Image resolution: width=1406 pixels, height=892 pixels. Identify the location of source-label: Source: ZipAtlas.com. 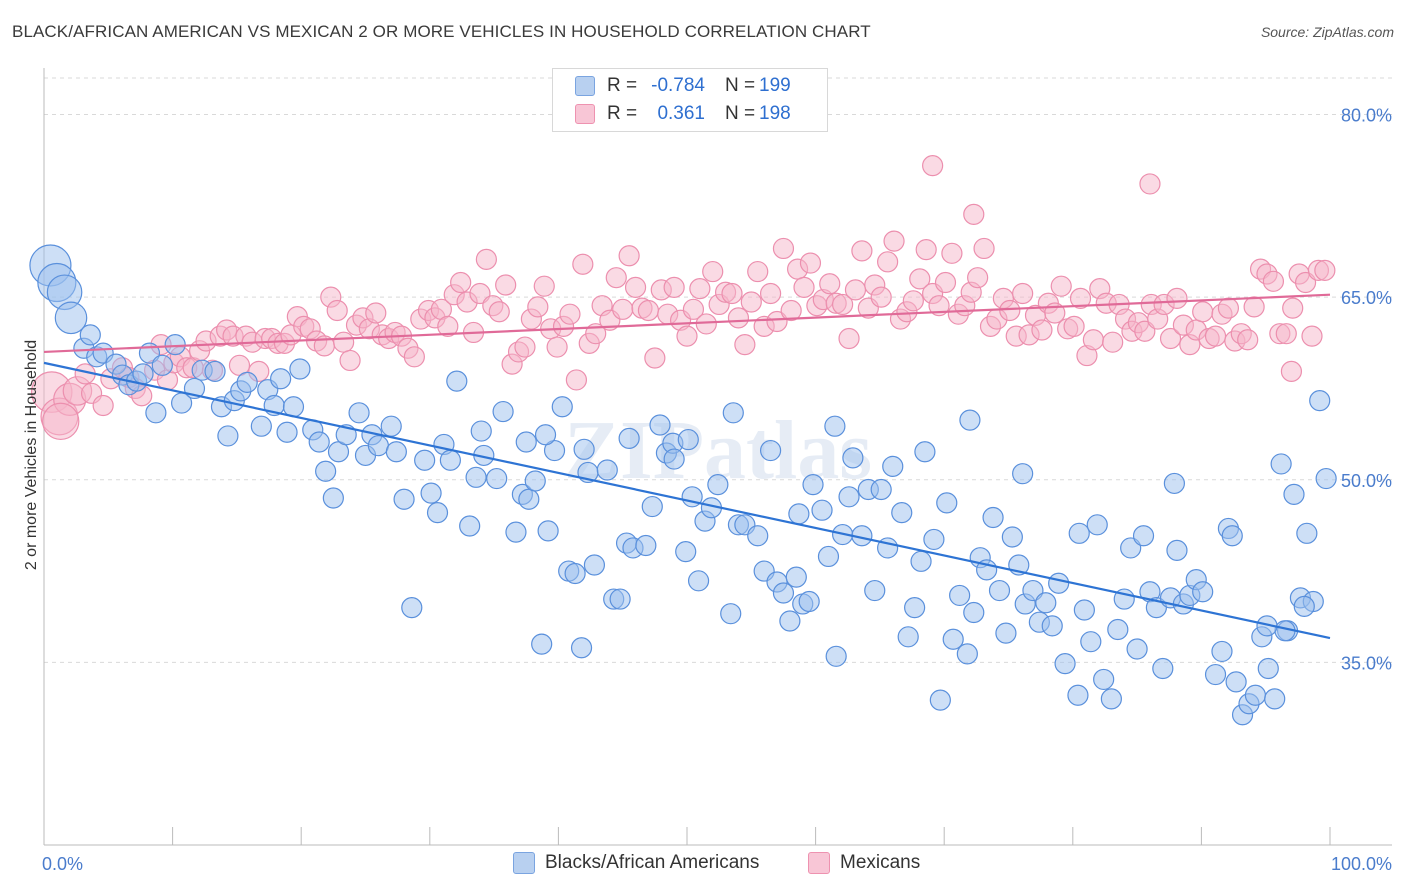
(1327, 32).